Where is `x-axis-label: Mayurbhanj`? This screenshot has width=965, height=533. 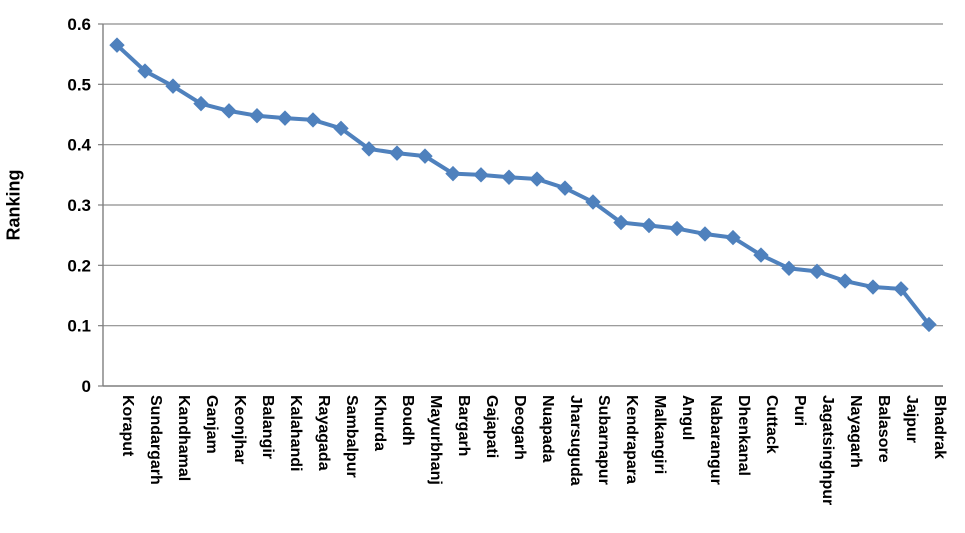 x-axis-label: Mayurbhanj is located at coordinates (435, 440).